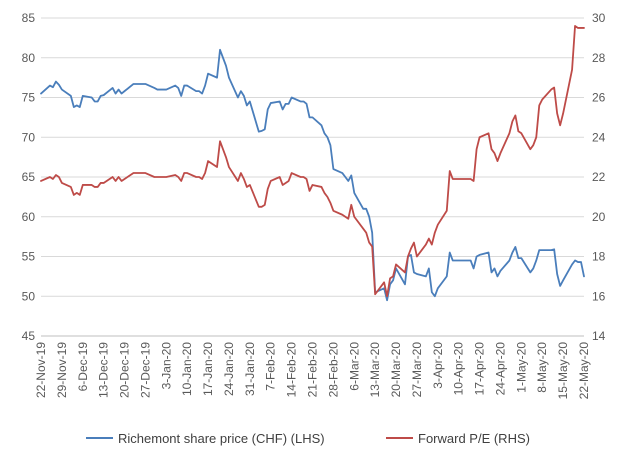  Describe the element at coordinates (375, 370) in the screenshot. I see `x-tick-label: 13-Mar-20` at that location.